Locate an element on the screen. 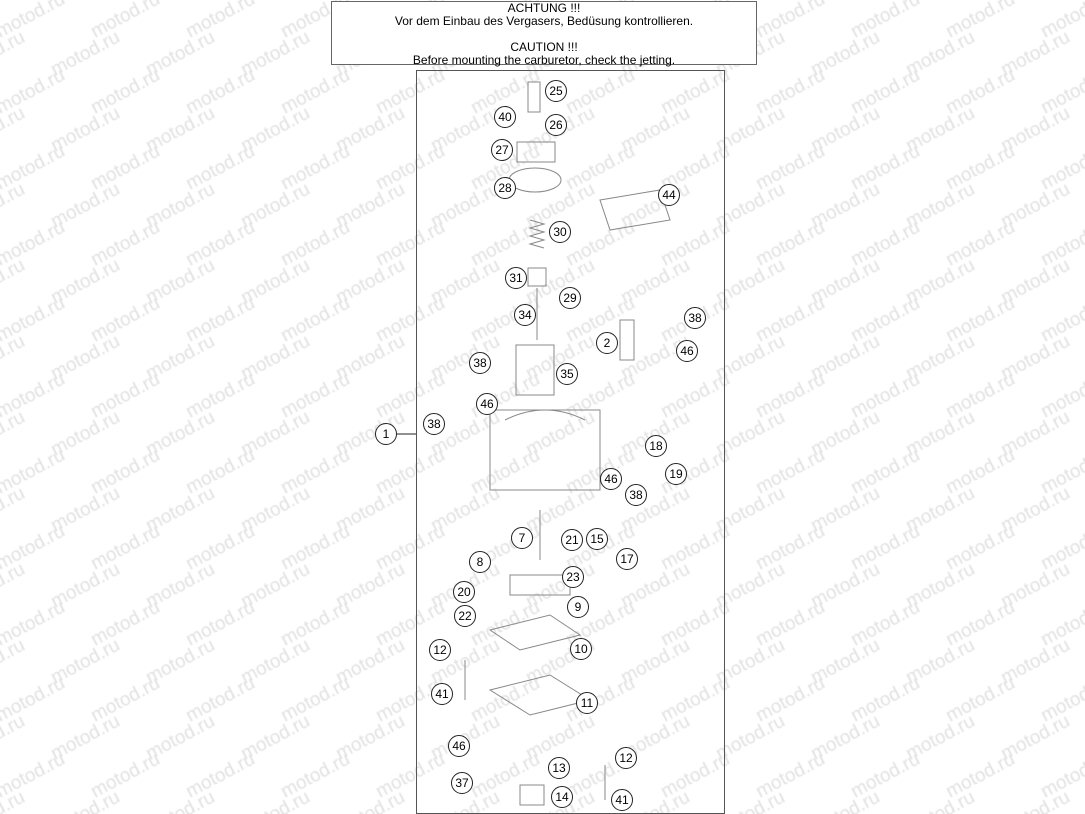  part-carb-body is located at coordinates (545, 450).